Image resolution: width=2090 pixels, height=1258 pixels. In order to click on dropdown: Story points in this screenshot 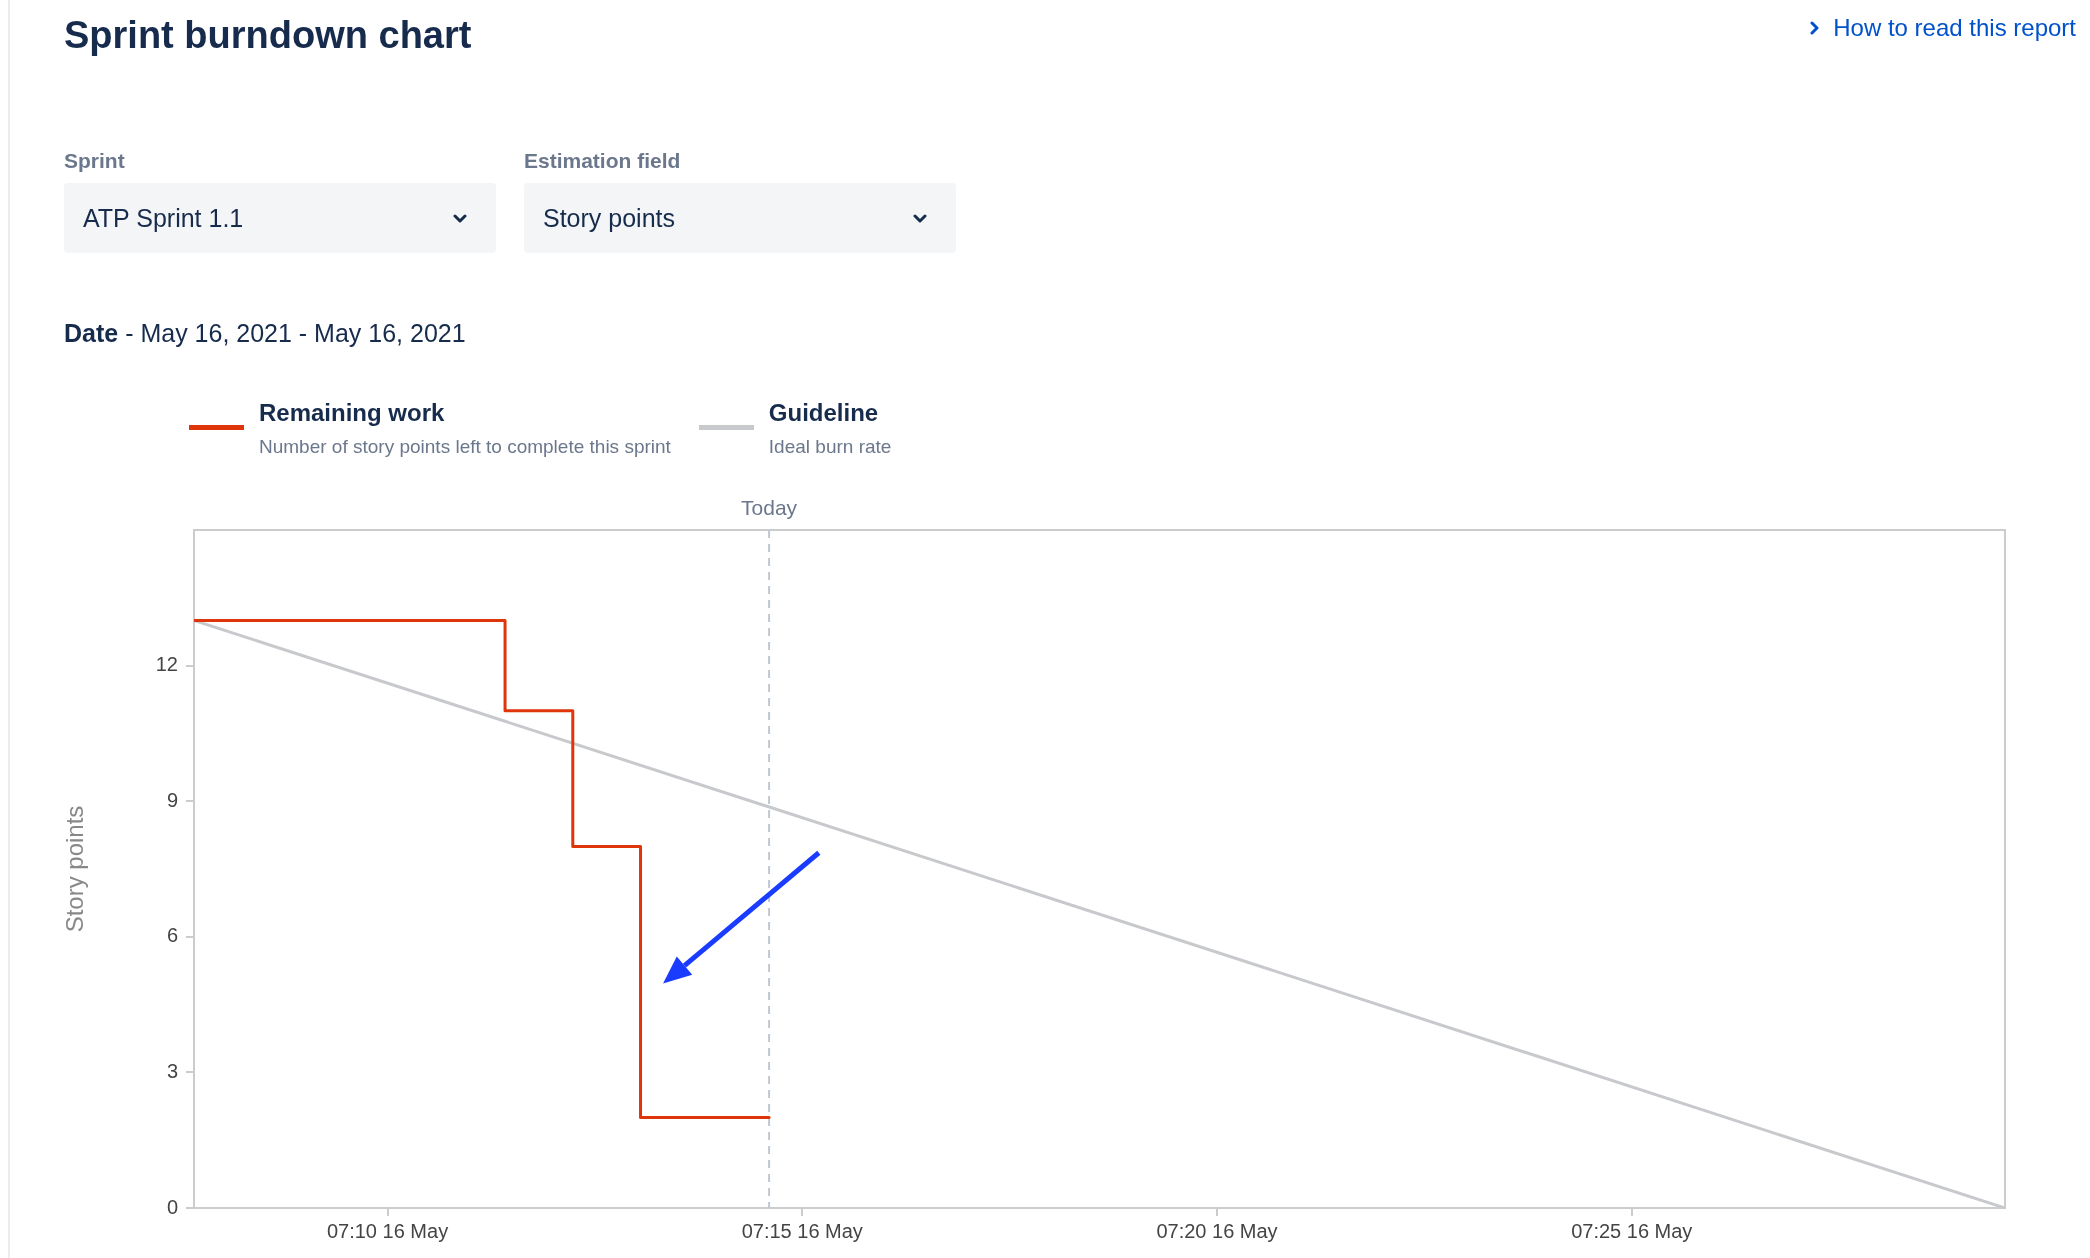, I will do `click(740, 218)`.